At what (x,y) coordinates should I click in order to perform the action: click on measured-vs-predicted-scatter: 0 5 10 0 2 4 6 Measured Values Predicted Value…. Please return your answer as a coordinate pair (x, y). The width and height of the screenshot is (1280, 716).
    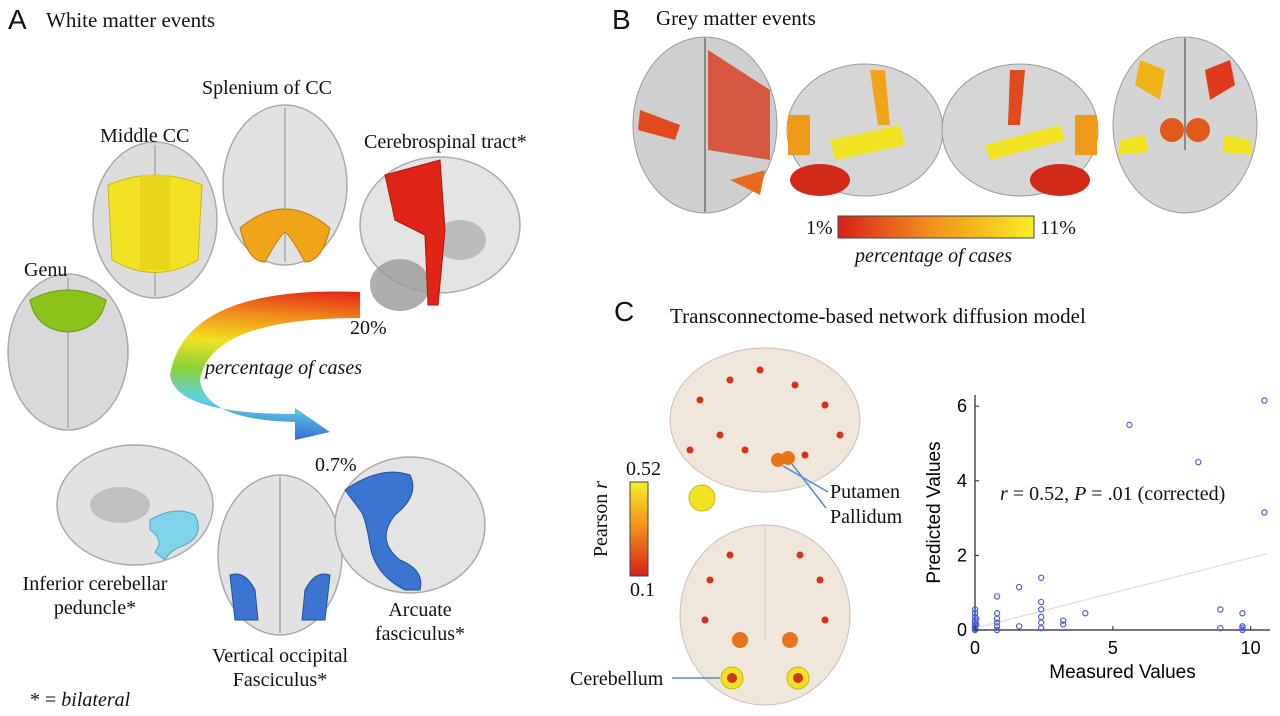
    Looking at the image, I should click on (1097, 539).